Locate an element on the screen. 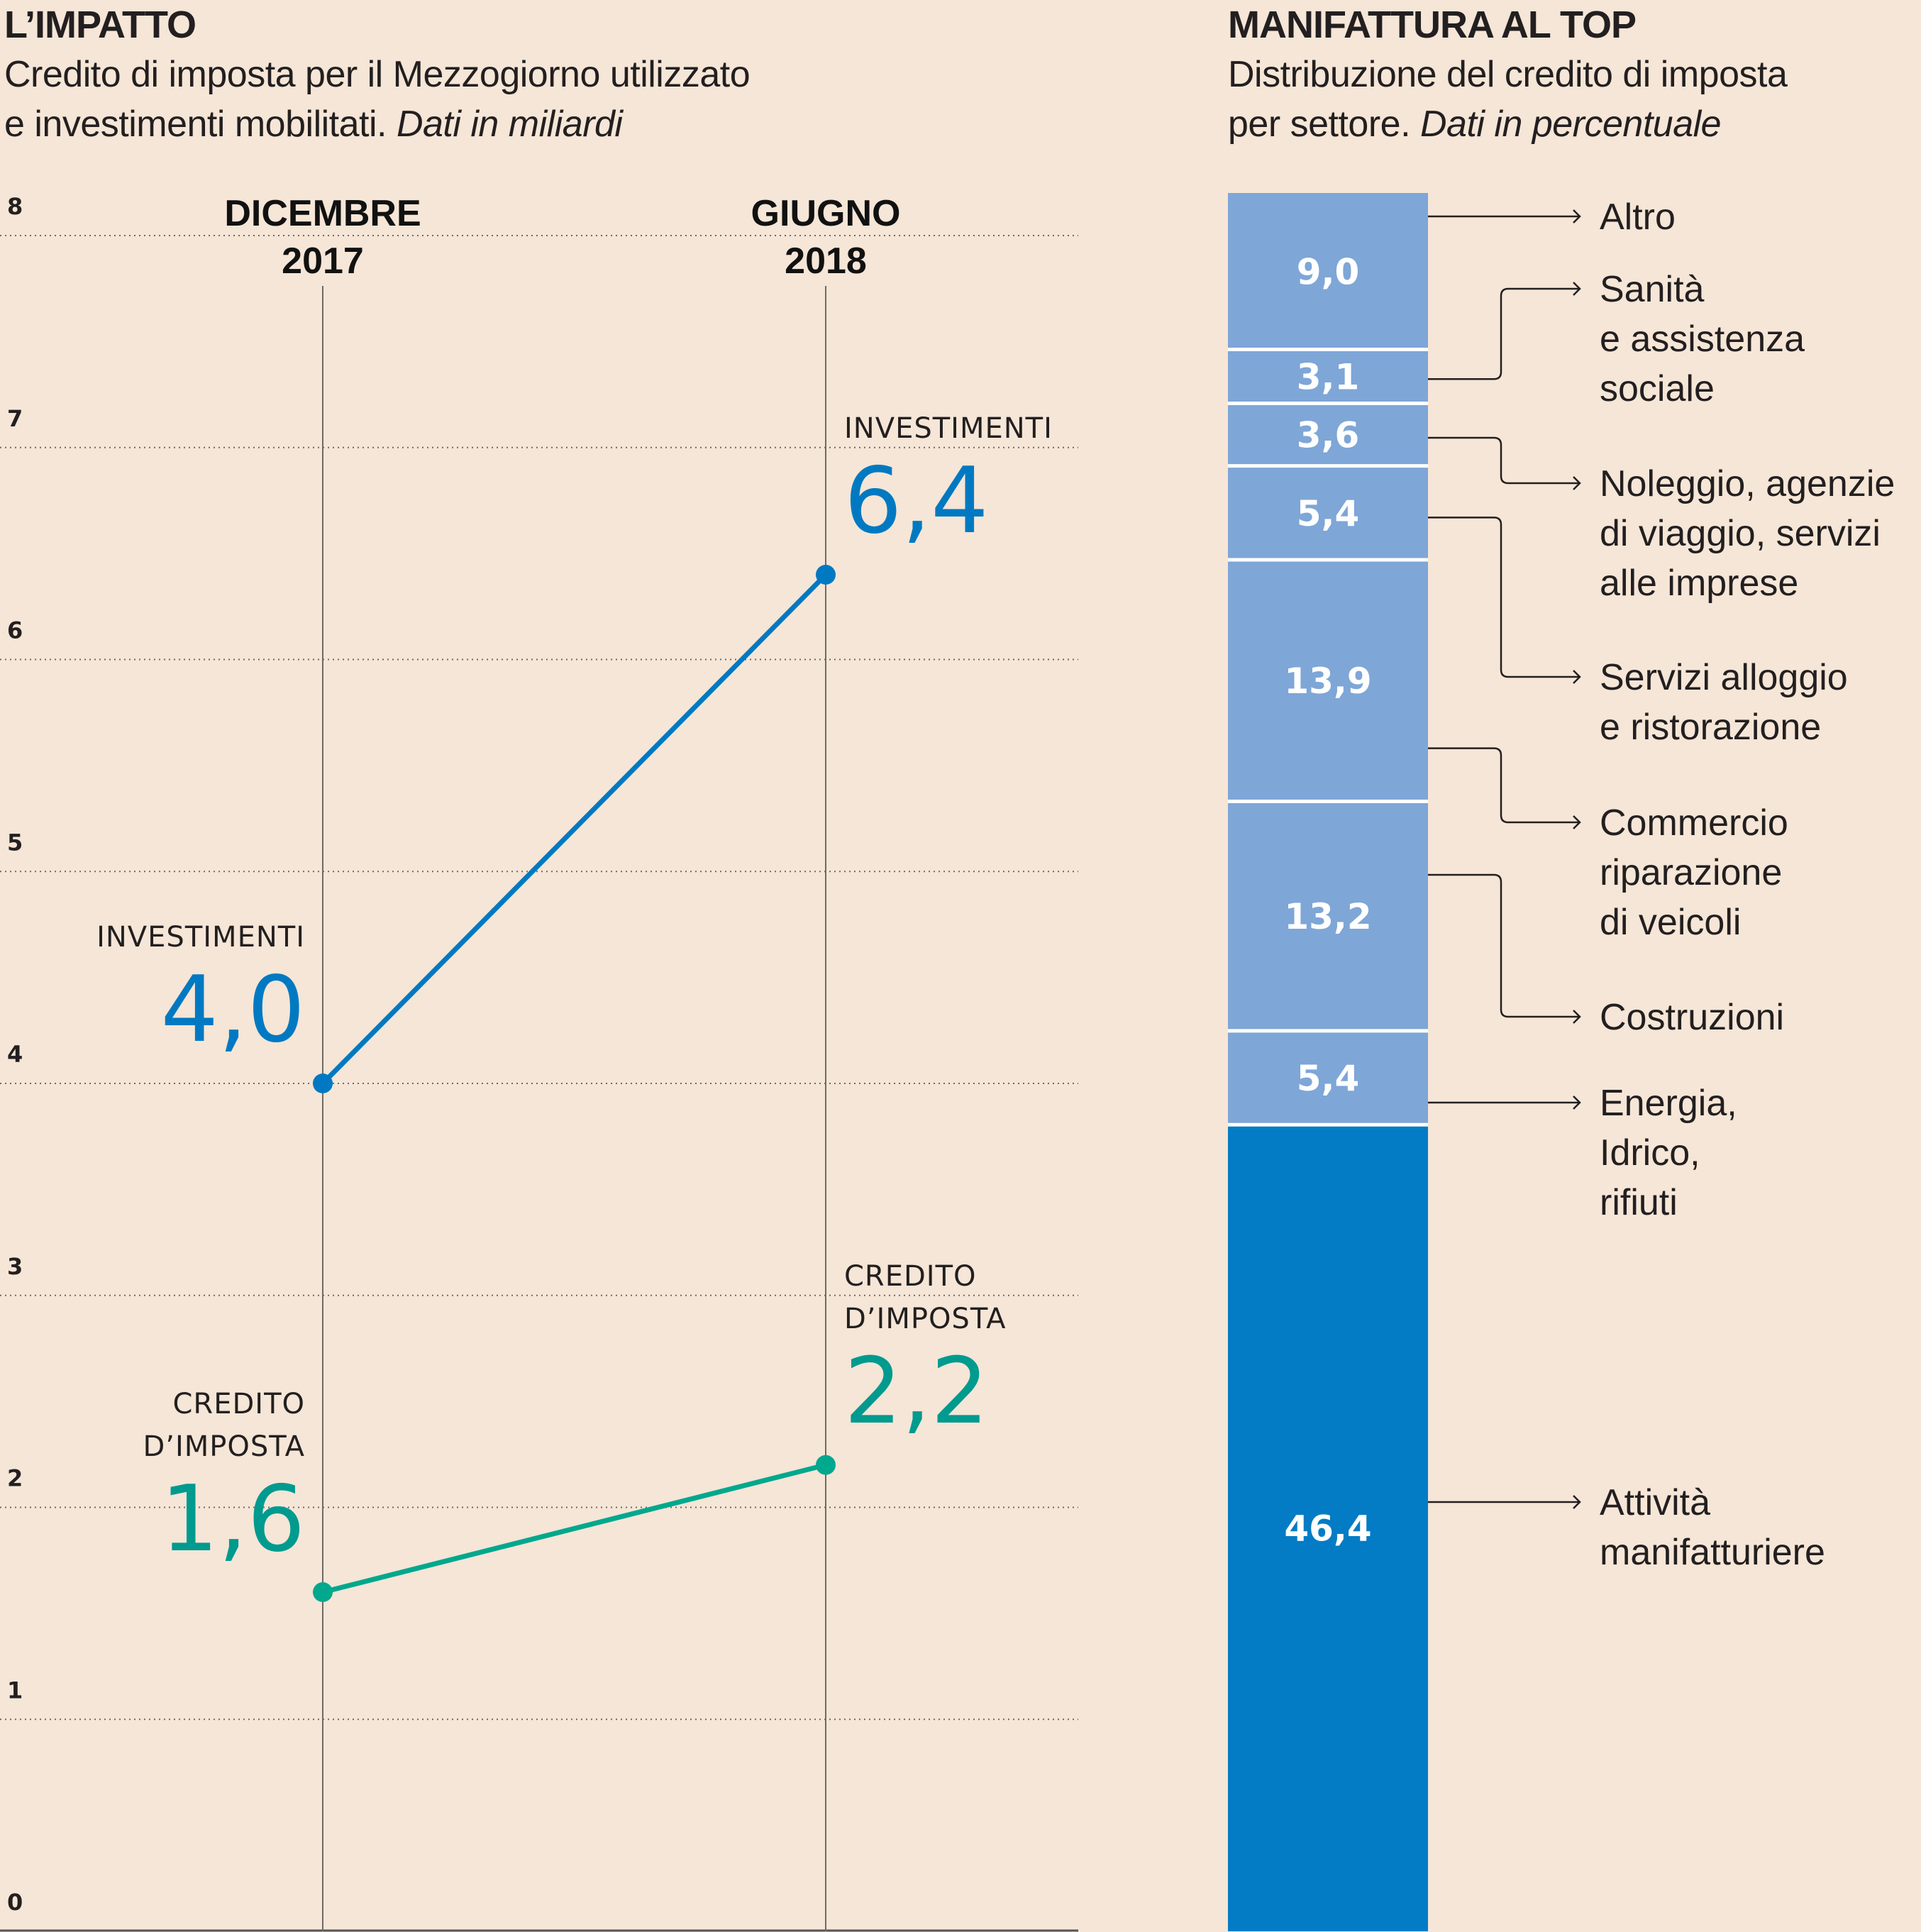 This screenshot has height=1932, width=1921. segment-value-label: 13,2 is located at coordinates (1328, 917).